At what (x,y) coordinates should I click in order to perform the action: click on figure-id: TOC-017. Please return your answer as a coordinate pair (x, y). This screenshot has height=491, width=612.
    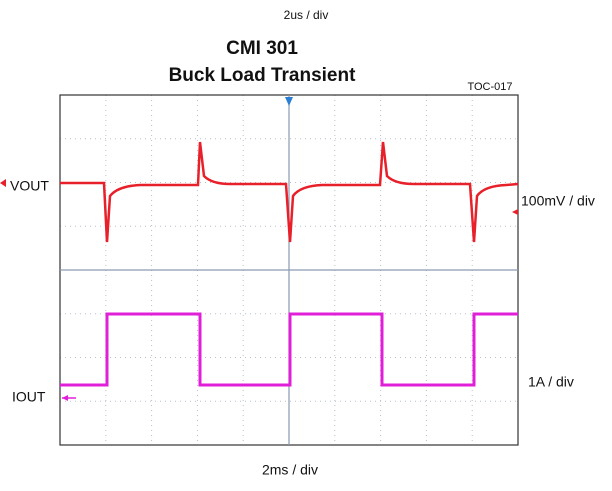
    Looking at the image, I should click on (489, 87).